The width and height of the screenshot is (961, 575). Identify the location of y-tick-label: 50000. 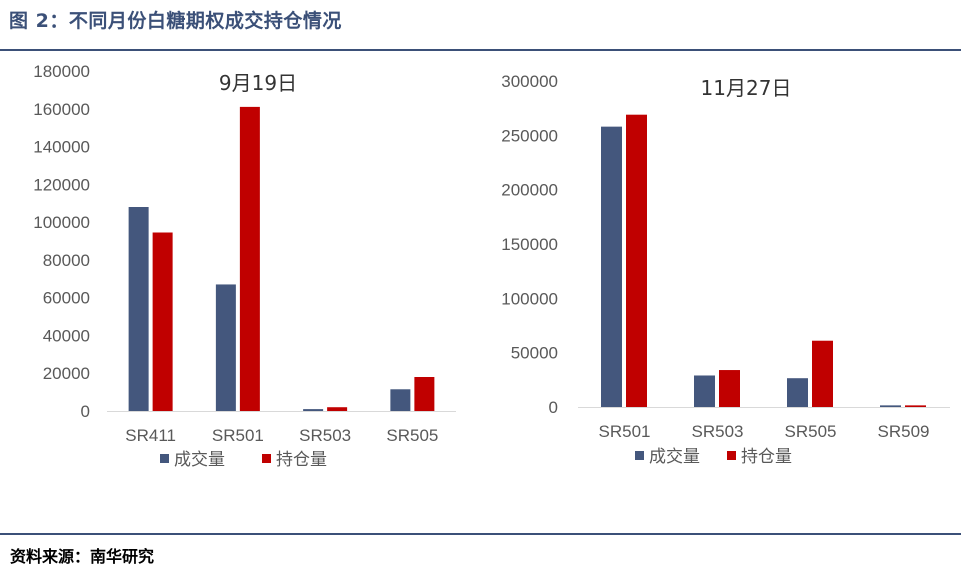
(534, 353).